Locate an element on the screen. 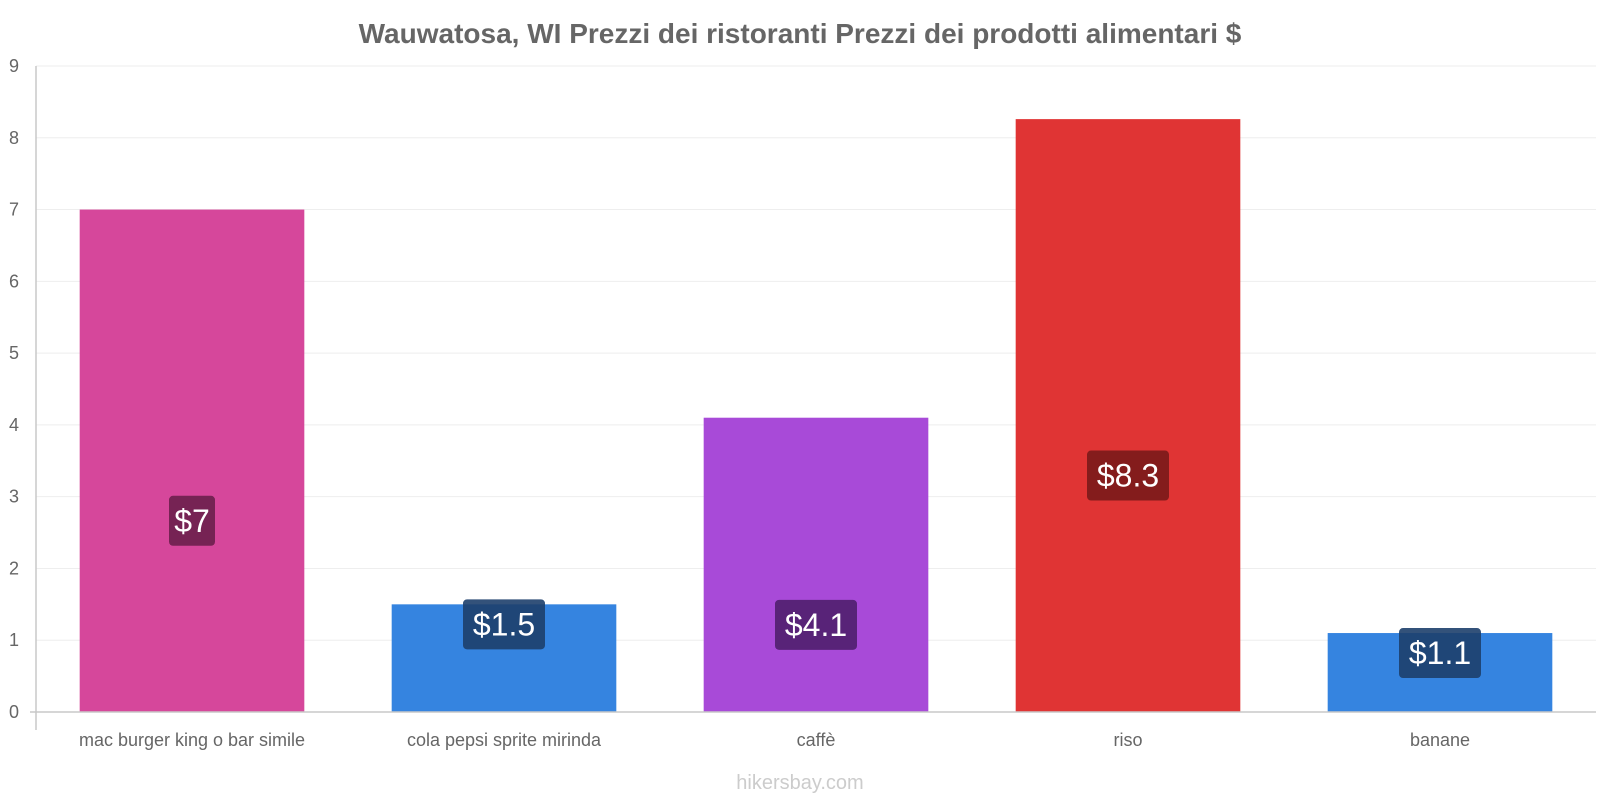  value-label: $1.1 is located at coordinates (1440, 653).